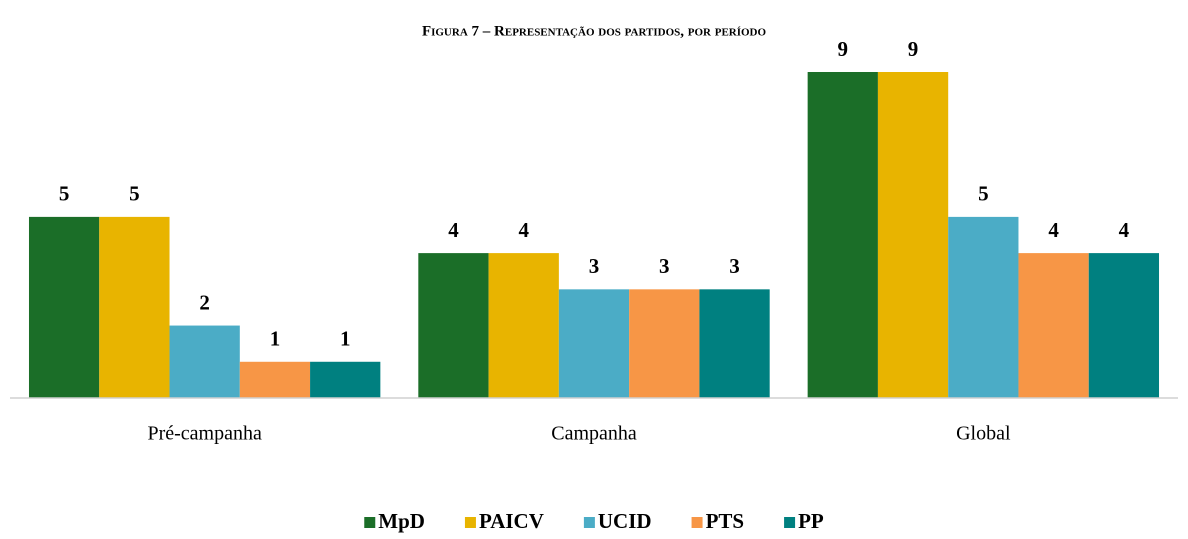 The width and height of the screenshot is (1188, 539). What do you see at coordinates (204, 434) in the screenshot?
I see `x-tick-label: Pré-campanha` at bounding box center [204, 434].